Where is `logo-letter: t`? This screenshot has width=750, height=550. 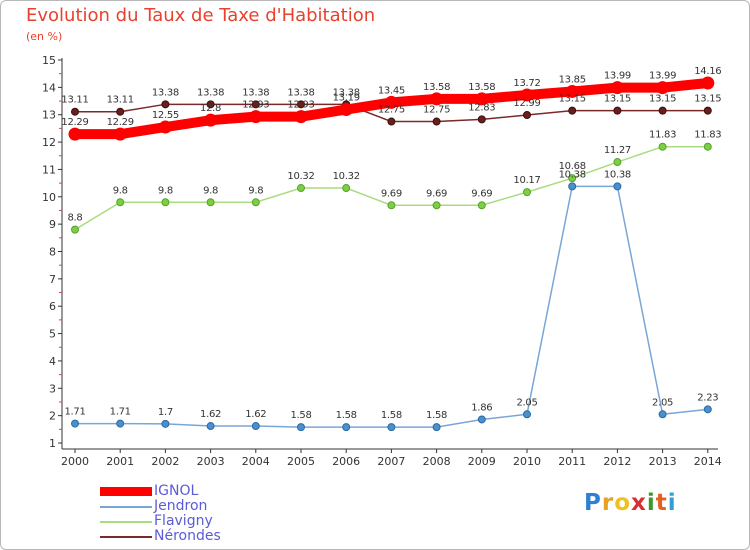 logo-letter: t is located at coordinates (661, 503).